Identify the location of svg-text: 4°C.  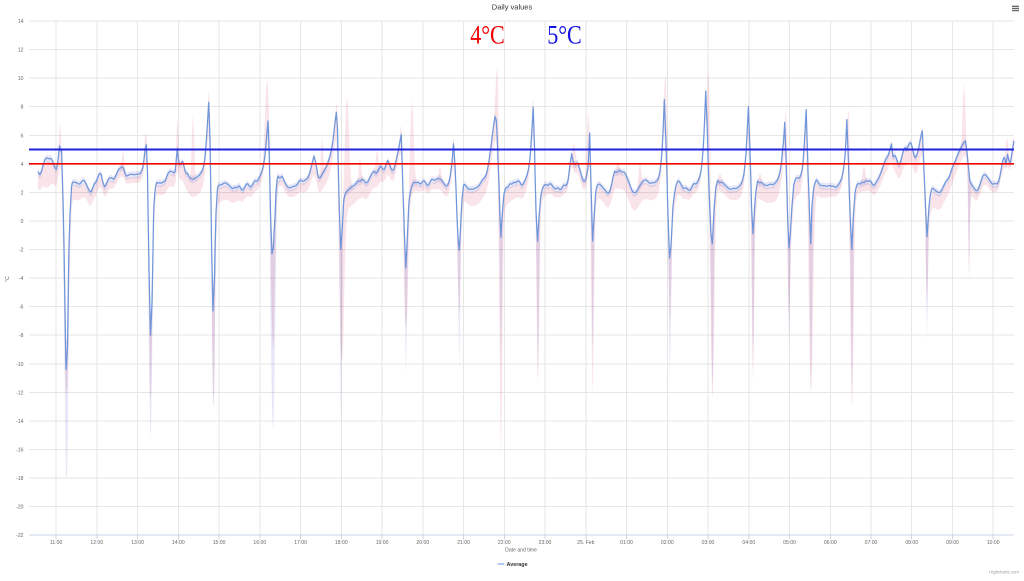
(487, 34).